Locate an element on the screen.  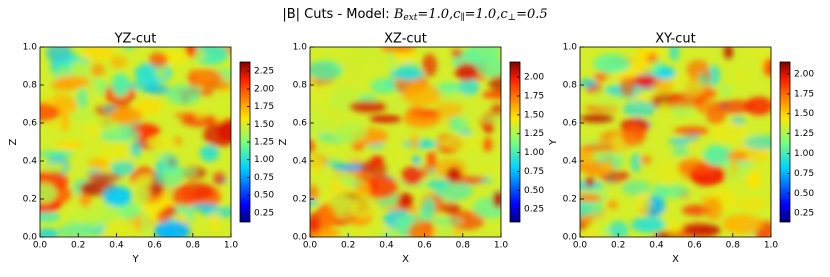
x-tick-label: 0.6 is located at coordinates (154, 246).